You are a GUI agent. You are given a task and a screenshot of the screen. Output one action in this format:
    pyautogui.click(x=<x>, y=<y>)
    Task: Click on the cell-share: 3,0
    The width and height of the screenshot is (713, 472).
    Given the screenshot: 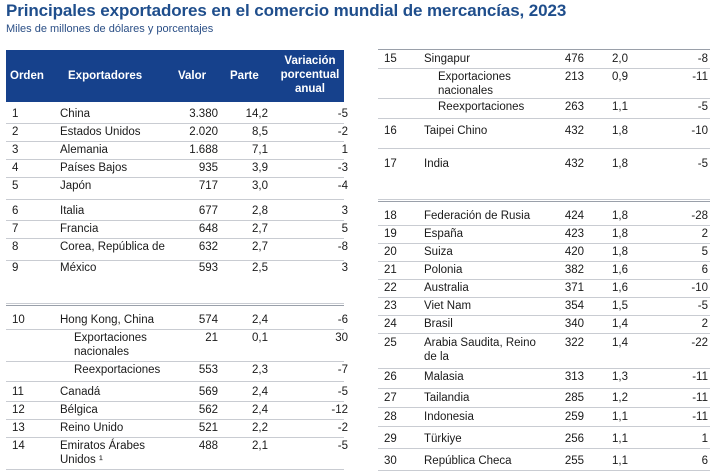 What is the action you would take?
    pyautogui.click(x=260, y=186)
    